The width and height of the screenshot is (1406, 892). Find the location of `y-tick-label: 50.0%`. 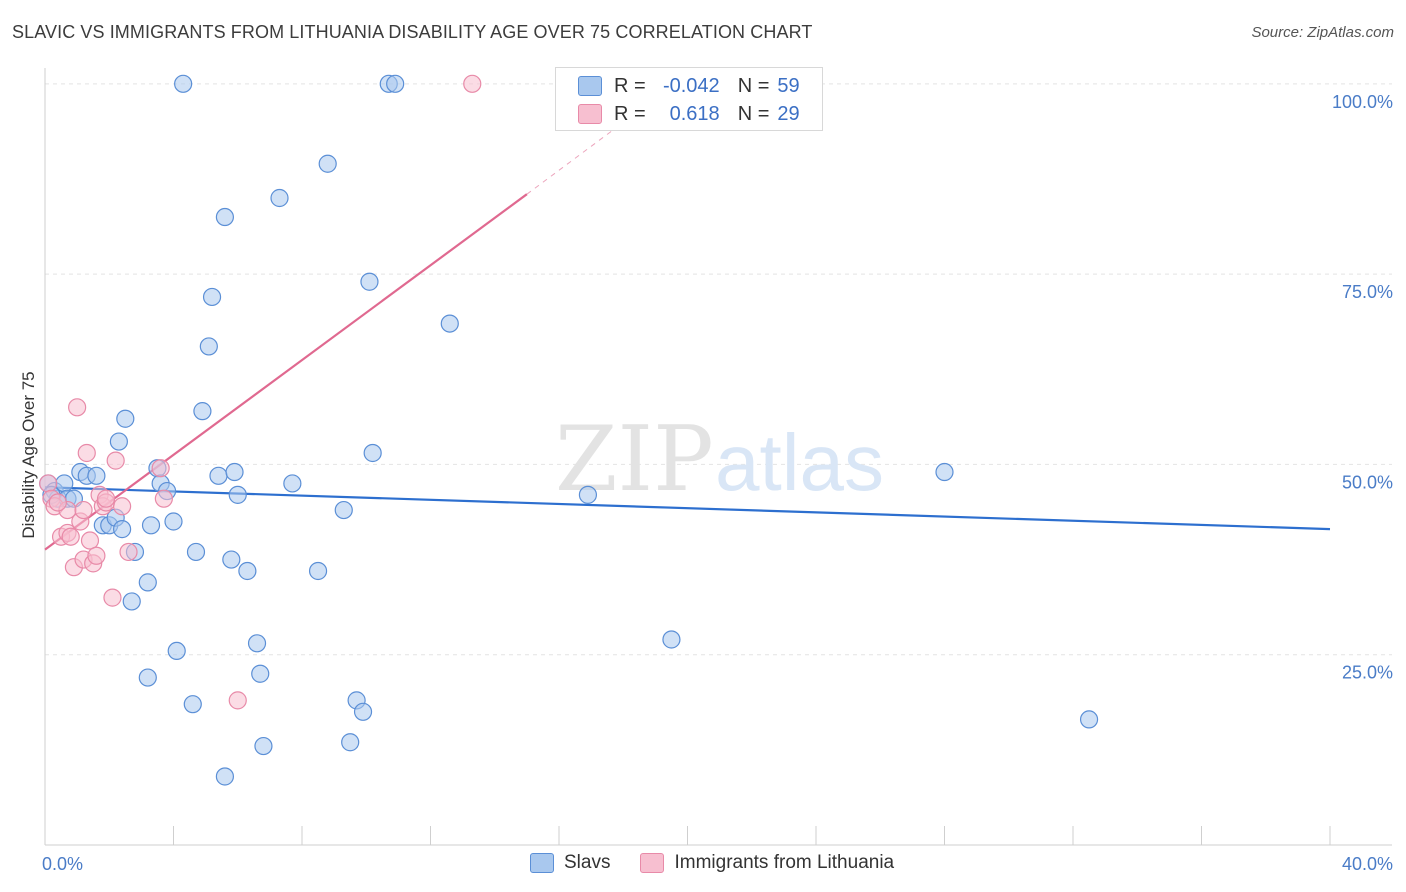

y-tick-label: 50.0% is located at coordinates (1367, 482).